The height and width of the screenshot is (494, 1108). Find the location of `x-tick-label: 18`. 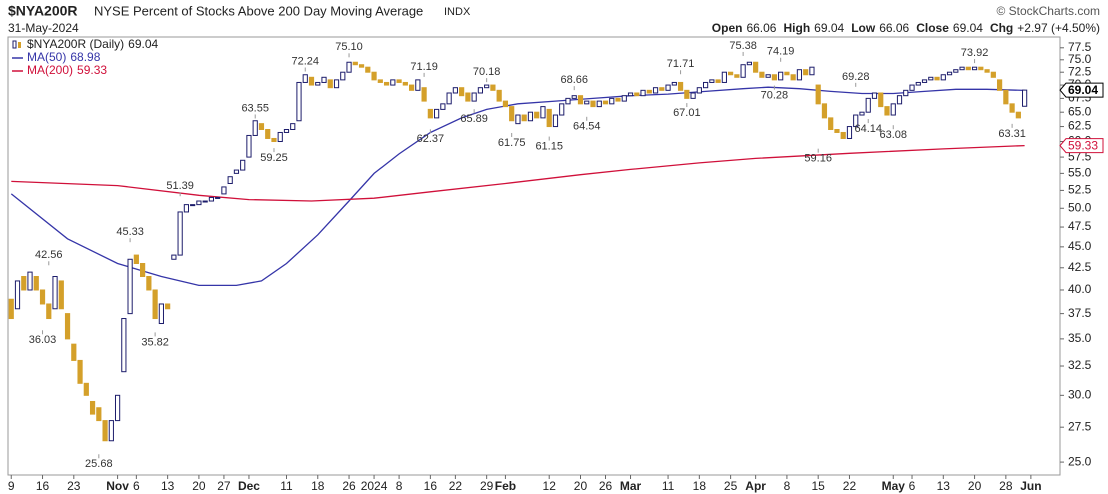

x-tick-label: 18 is located at coordinates (700, 486).